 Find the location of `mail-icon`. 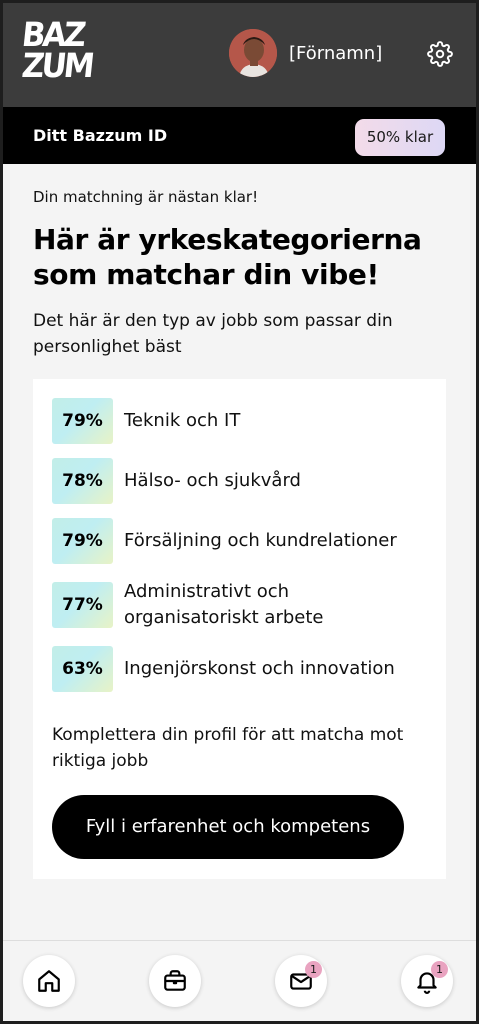

mail-icon is located at coordinates (301, 981).